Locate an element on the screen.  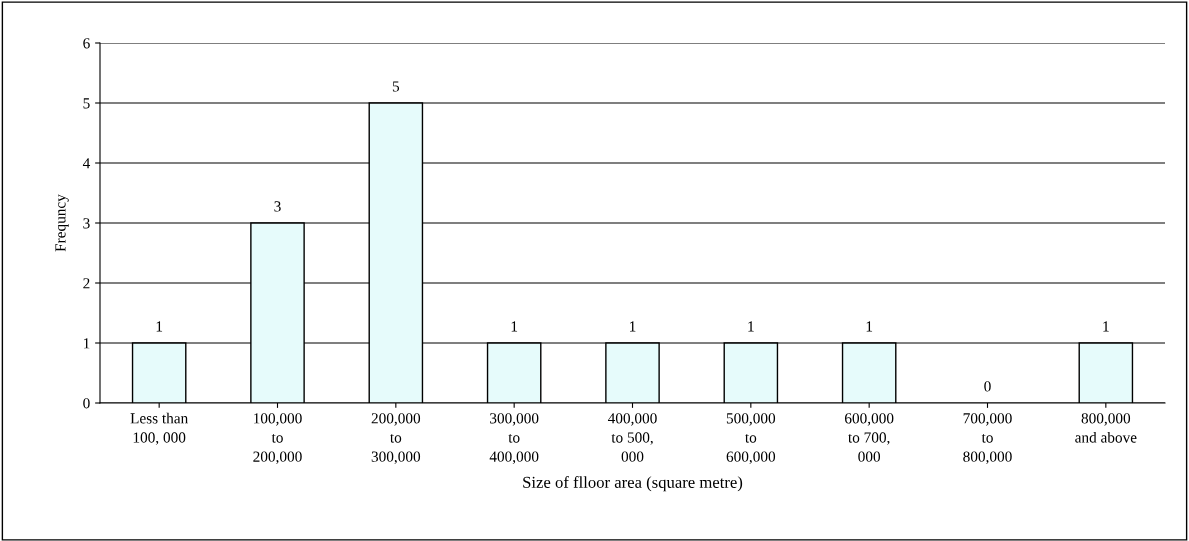
y-tick-label: 3 is located at coordinates (86, 223).